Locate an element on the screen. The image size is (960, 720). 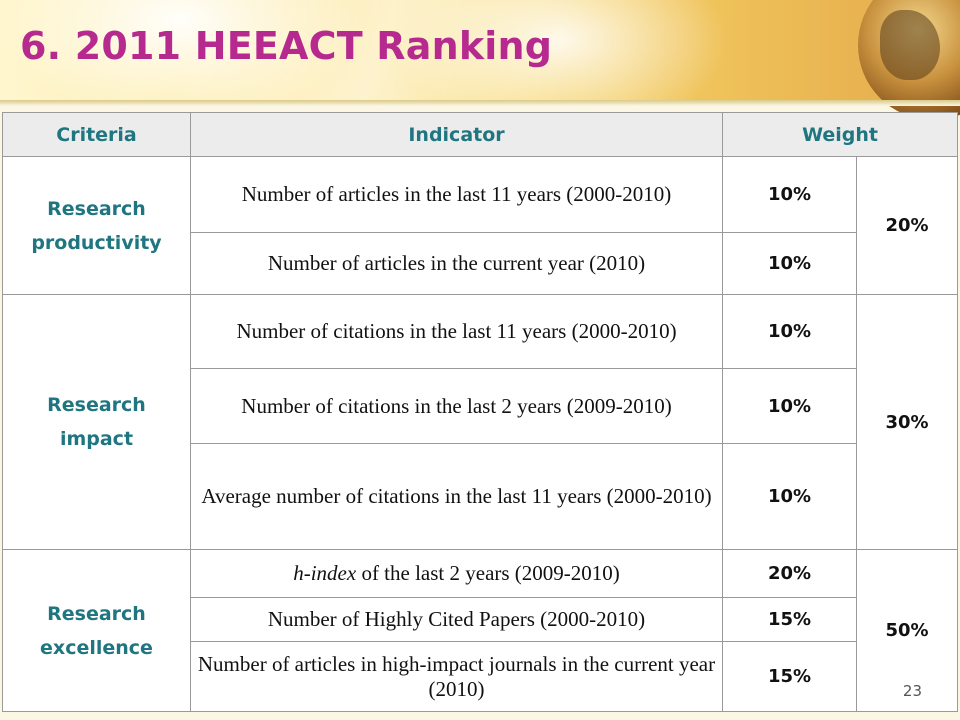
group-weight-cell: 30% is located at coordinates (907, 422).